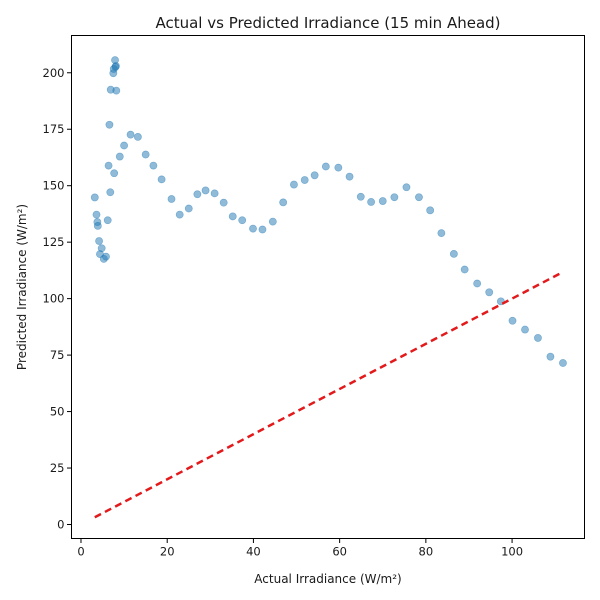 This screenshot has height=600, width=600. Describe the element at coordinates (512, 552) in the screenshot. I see `x-tick-label: 100` at that location.